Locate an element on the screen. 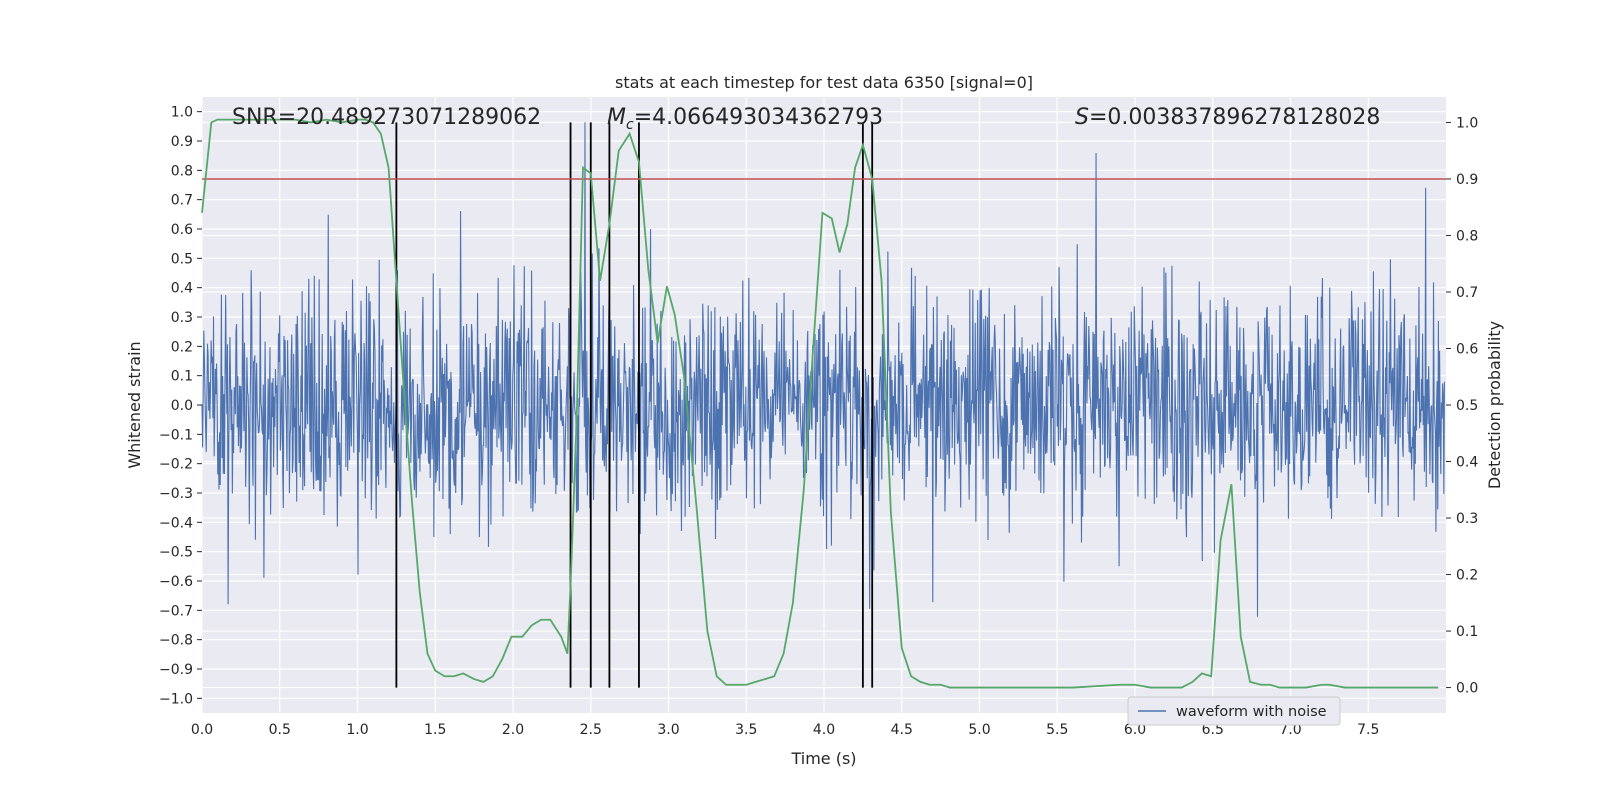 The height and width of the screenshot is (800, 1600). chirp-mass-annotation: Mc=4.066493034362793 is located at coordinates (745, 119).